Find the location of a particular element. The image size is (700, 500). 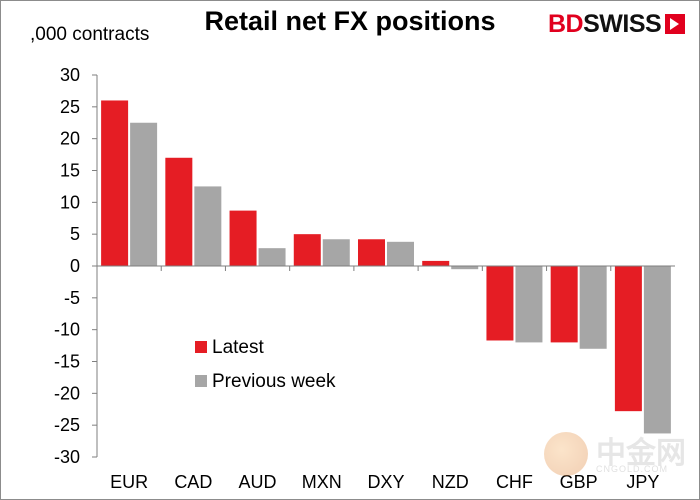

bar-latest-cad is located at coordinates (179, 211).